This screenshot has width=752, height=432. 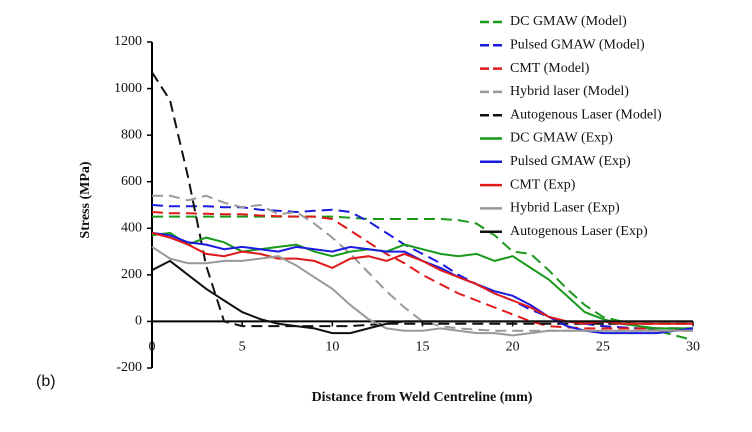 I want to click on legend-label: Hybrid laser (Model), so click(x=569, y=91).